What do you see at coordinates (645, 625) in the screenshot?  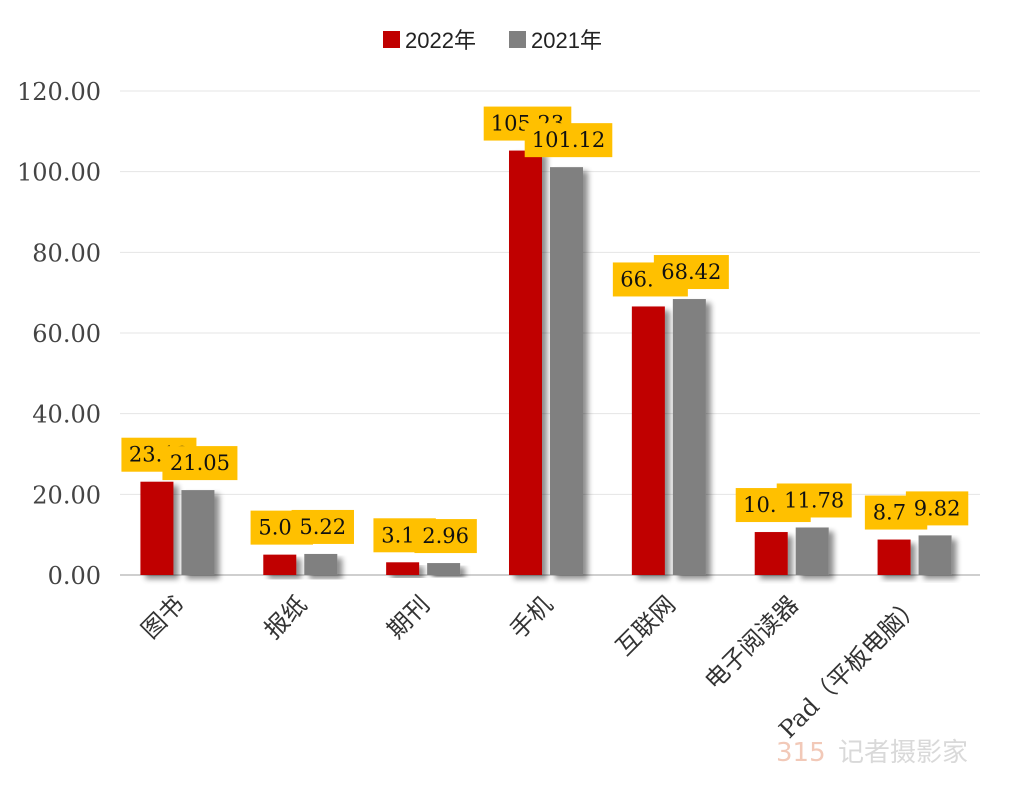 I see `x-tick-label: 互联网` at bounding box center [645, 625].